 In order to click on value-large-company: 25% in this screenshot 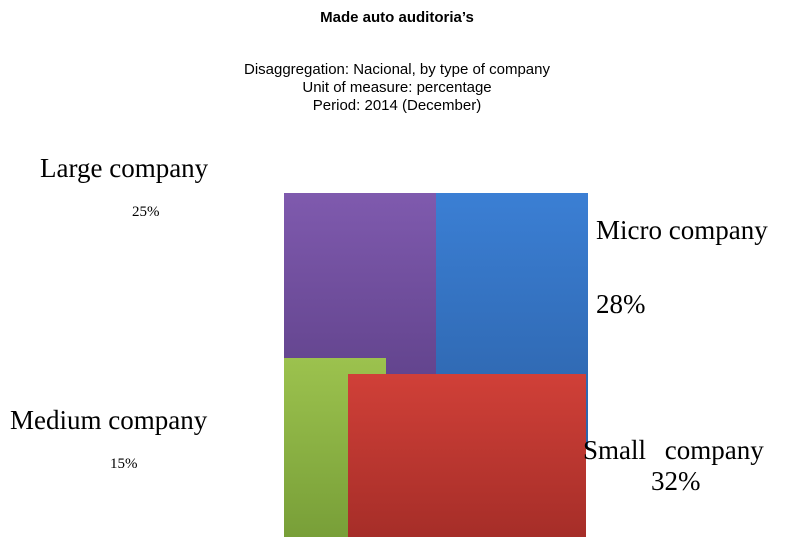, I will do `click(146, 212)`.